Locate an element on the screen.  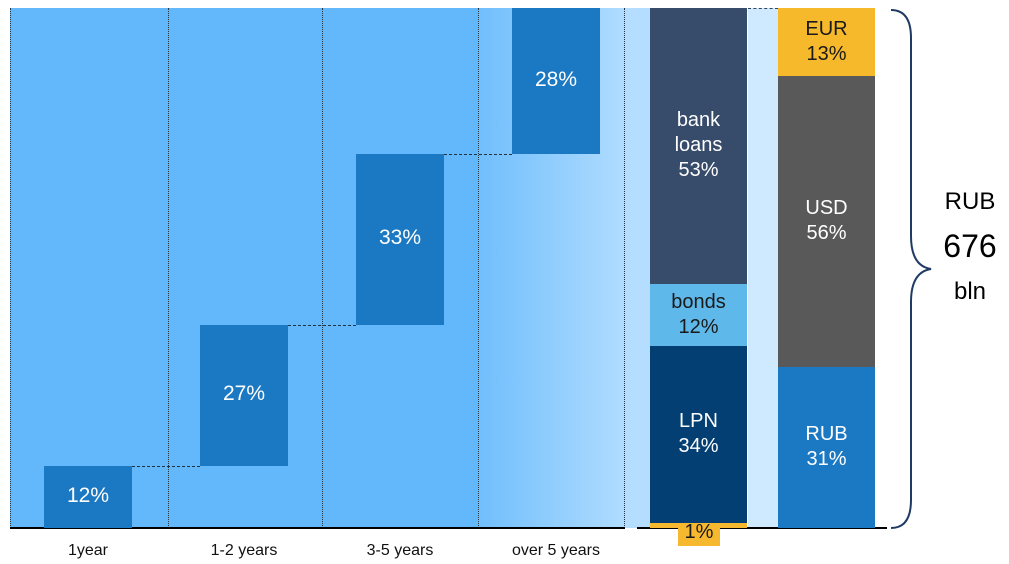
x-tick-label: 3-5 years is located at coordinates (400, 550).